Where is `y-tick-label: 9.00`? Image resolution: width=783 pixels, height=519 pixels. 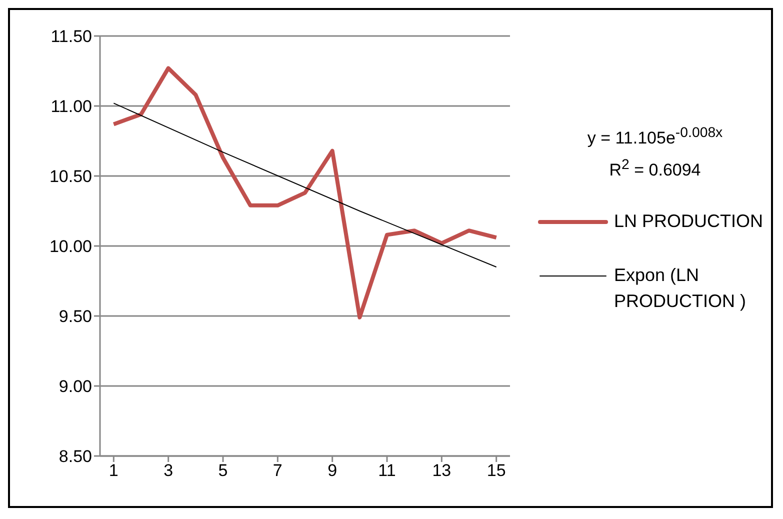
y-tick-label: 9.00 is located at coordinates (75, 386).